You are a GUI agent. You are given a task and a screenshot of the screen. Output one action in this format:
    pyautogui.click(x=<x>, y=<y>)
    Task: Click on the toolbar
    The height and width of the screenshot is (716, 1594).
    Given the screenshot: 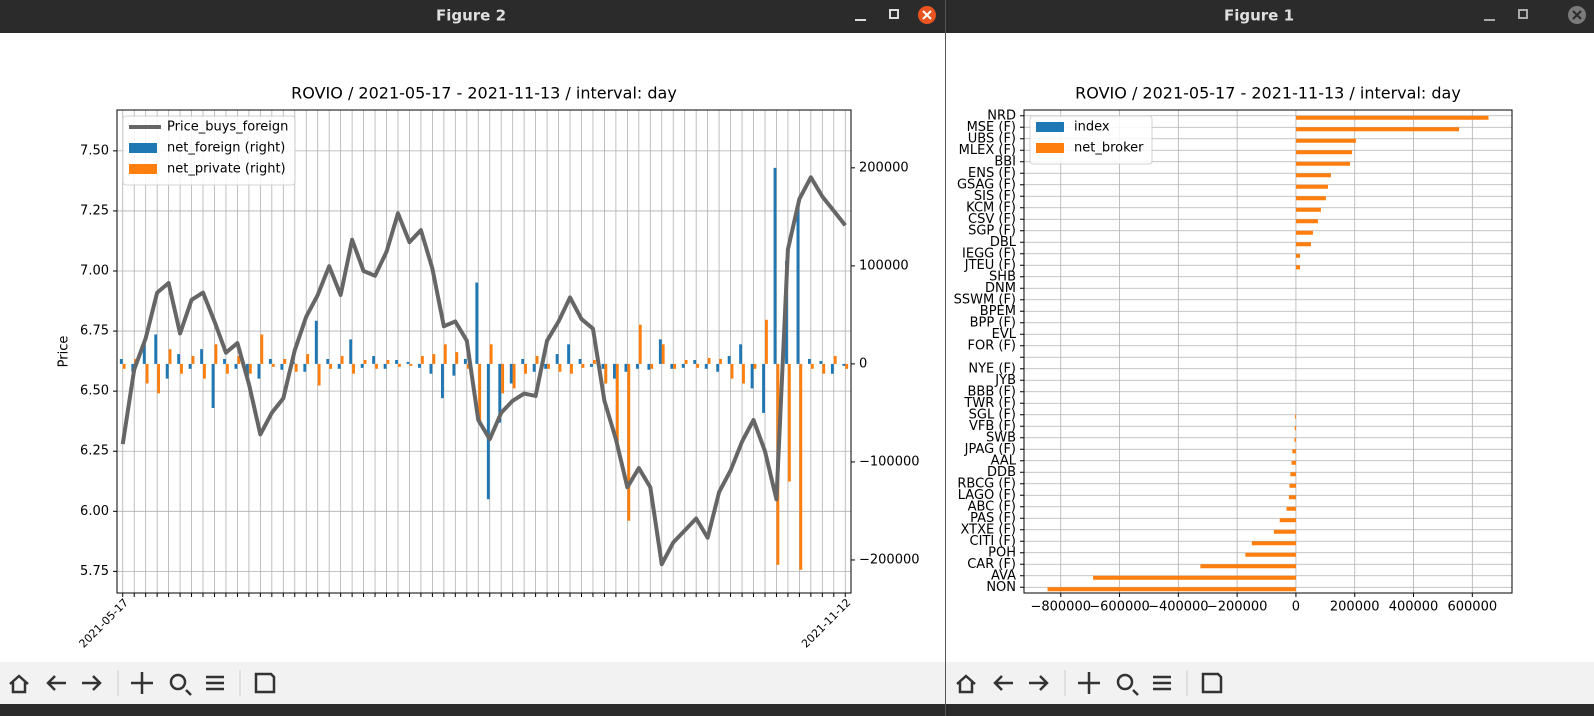 What is the action you would take?
    pyautogui.click(x=1270, y=683)
    